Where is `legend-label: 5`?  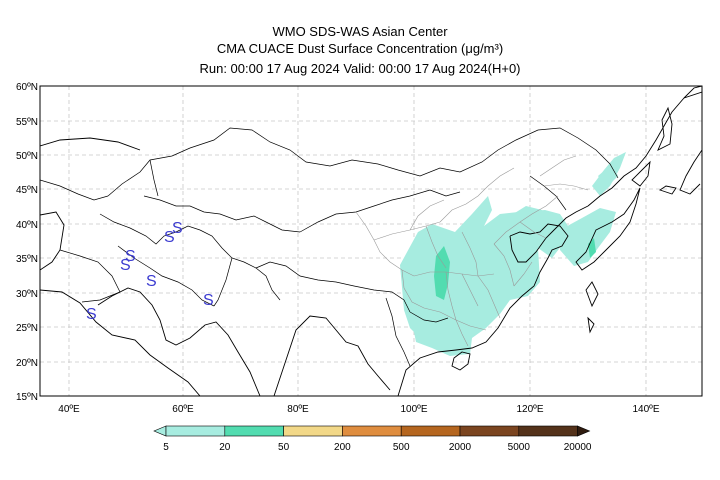 legend-label: 5 is located at coordinates (166, 447).